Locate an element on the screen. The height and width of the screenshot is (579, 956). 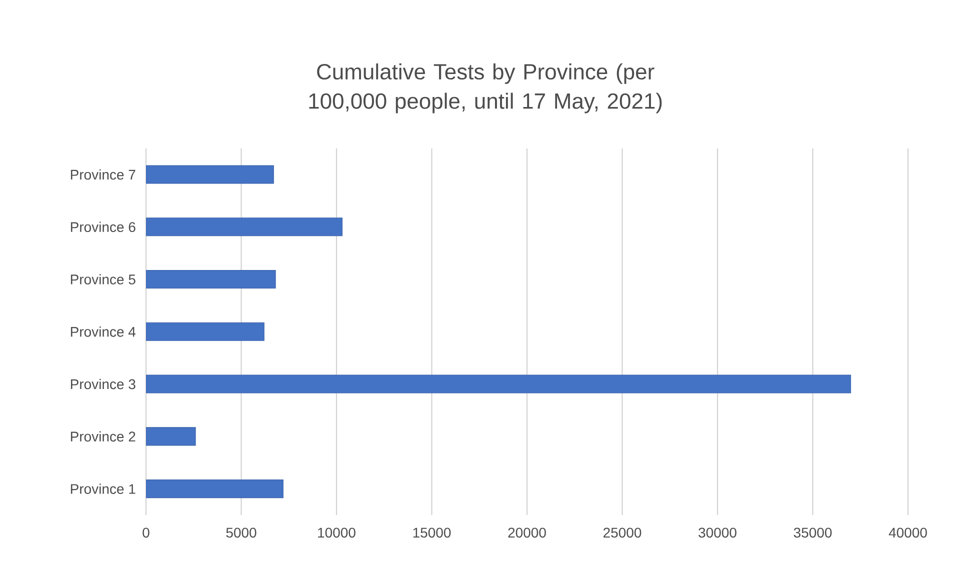
x-tick-label: 40000 is located at coordinates (907, 533).